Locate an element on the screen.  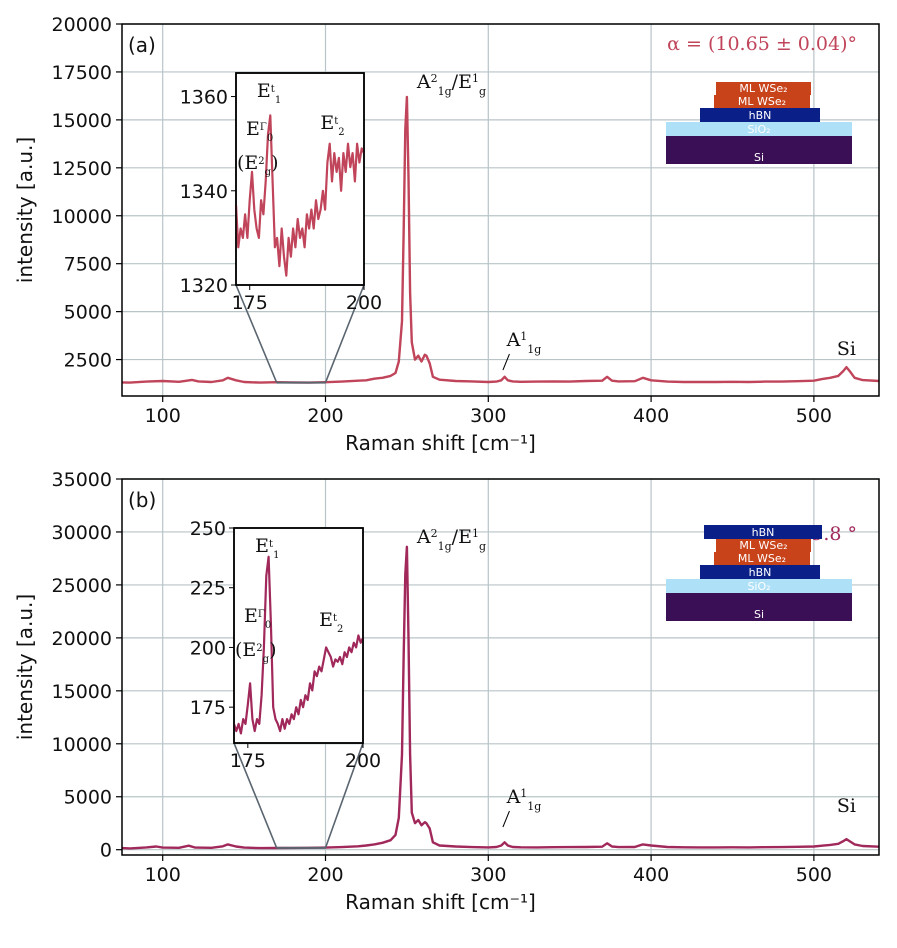
inset-label-e0: EΓ0 is located at coordinates (259, 131).